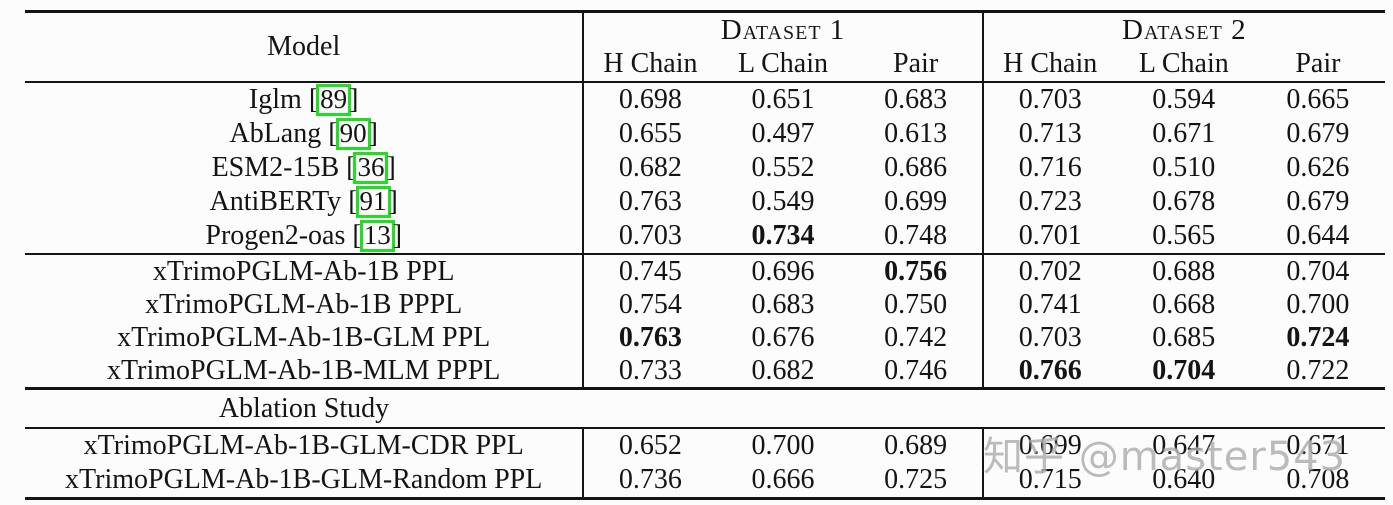  I want to click on cell-value: 0.756, so click(916, 271).